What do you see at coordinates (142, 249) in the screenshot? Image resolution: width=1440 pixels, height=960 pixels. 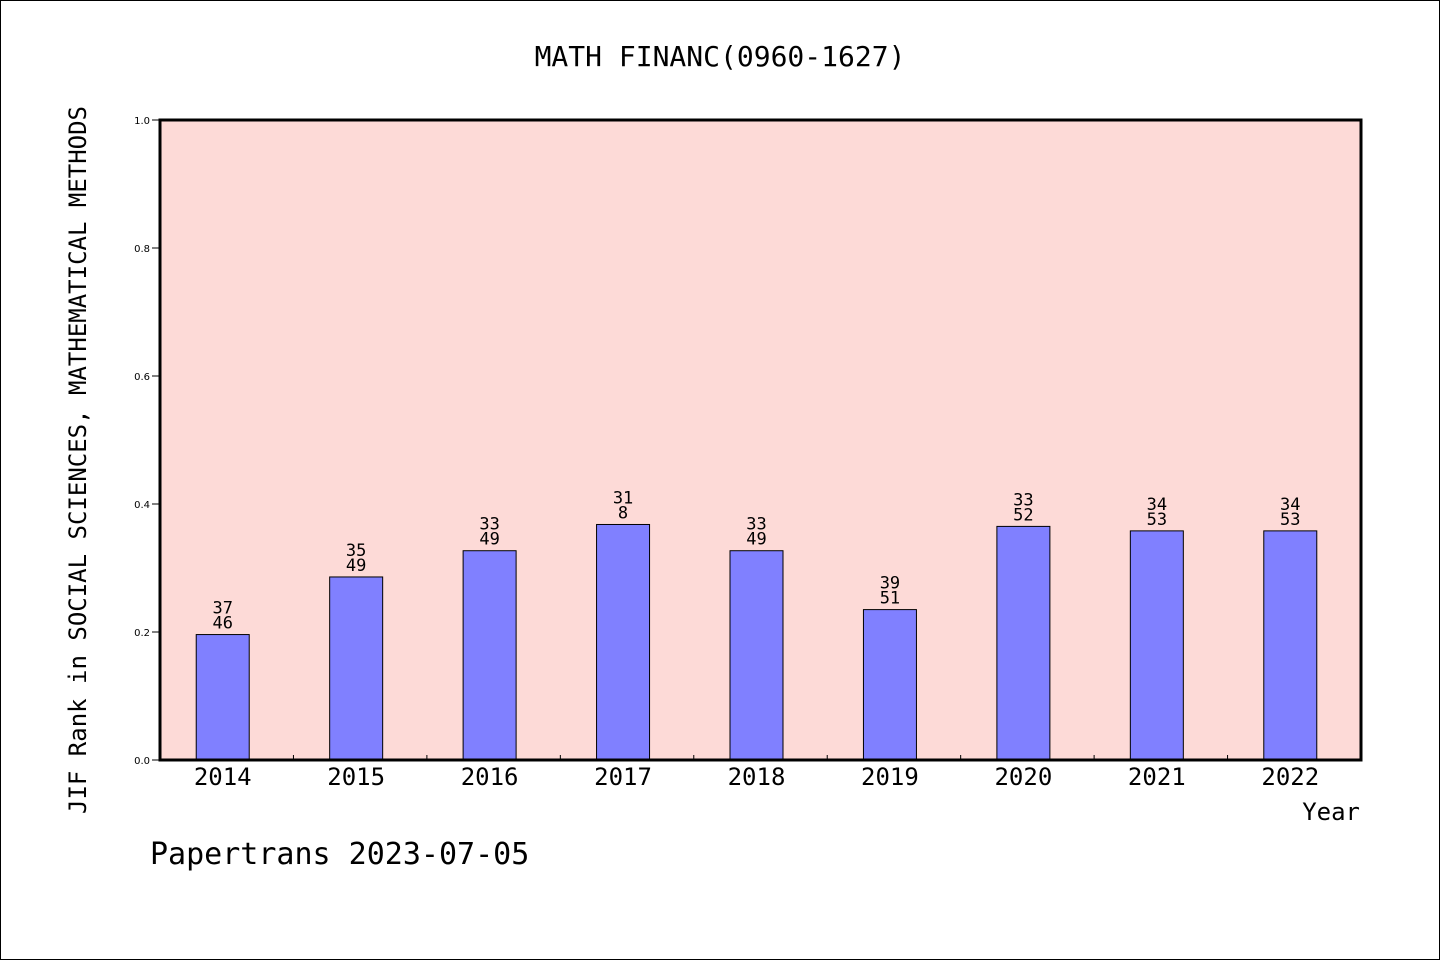 I see `y-tick-label: 0.8` at bounding box center [142, 249].